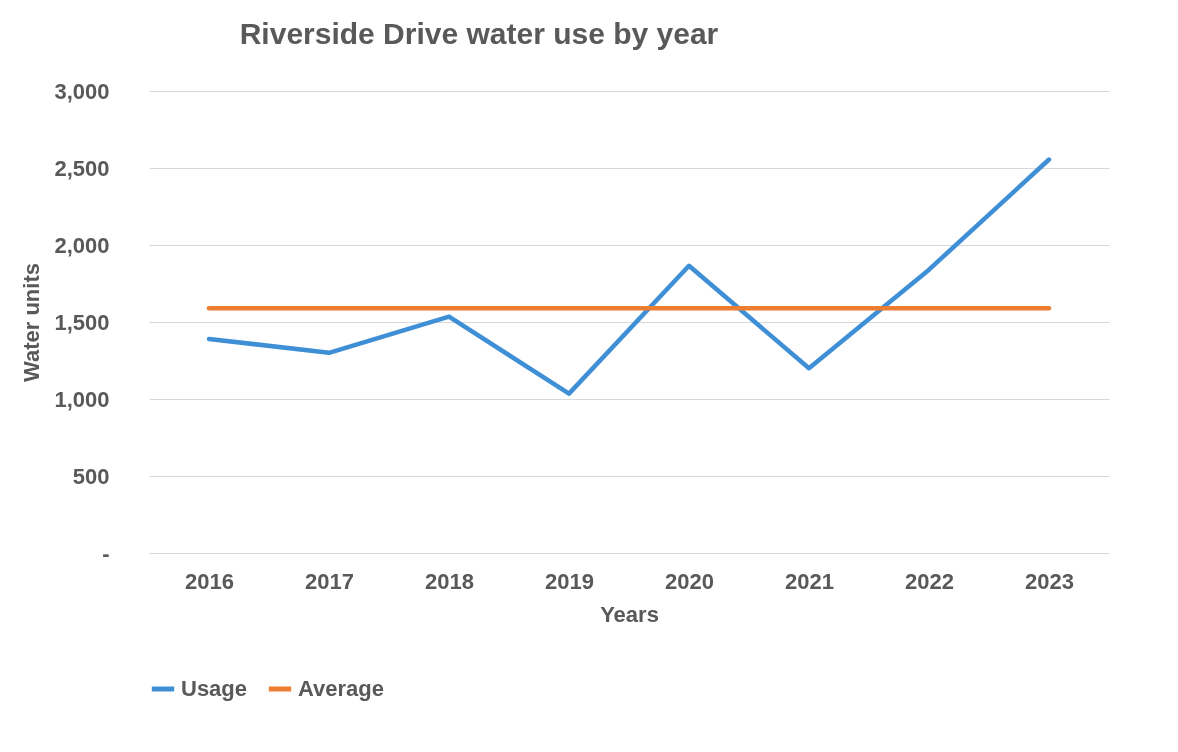 The image size is (1178, 752). I want to click on y-tick-label: 1,500, so click(82, 322).